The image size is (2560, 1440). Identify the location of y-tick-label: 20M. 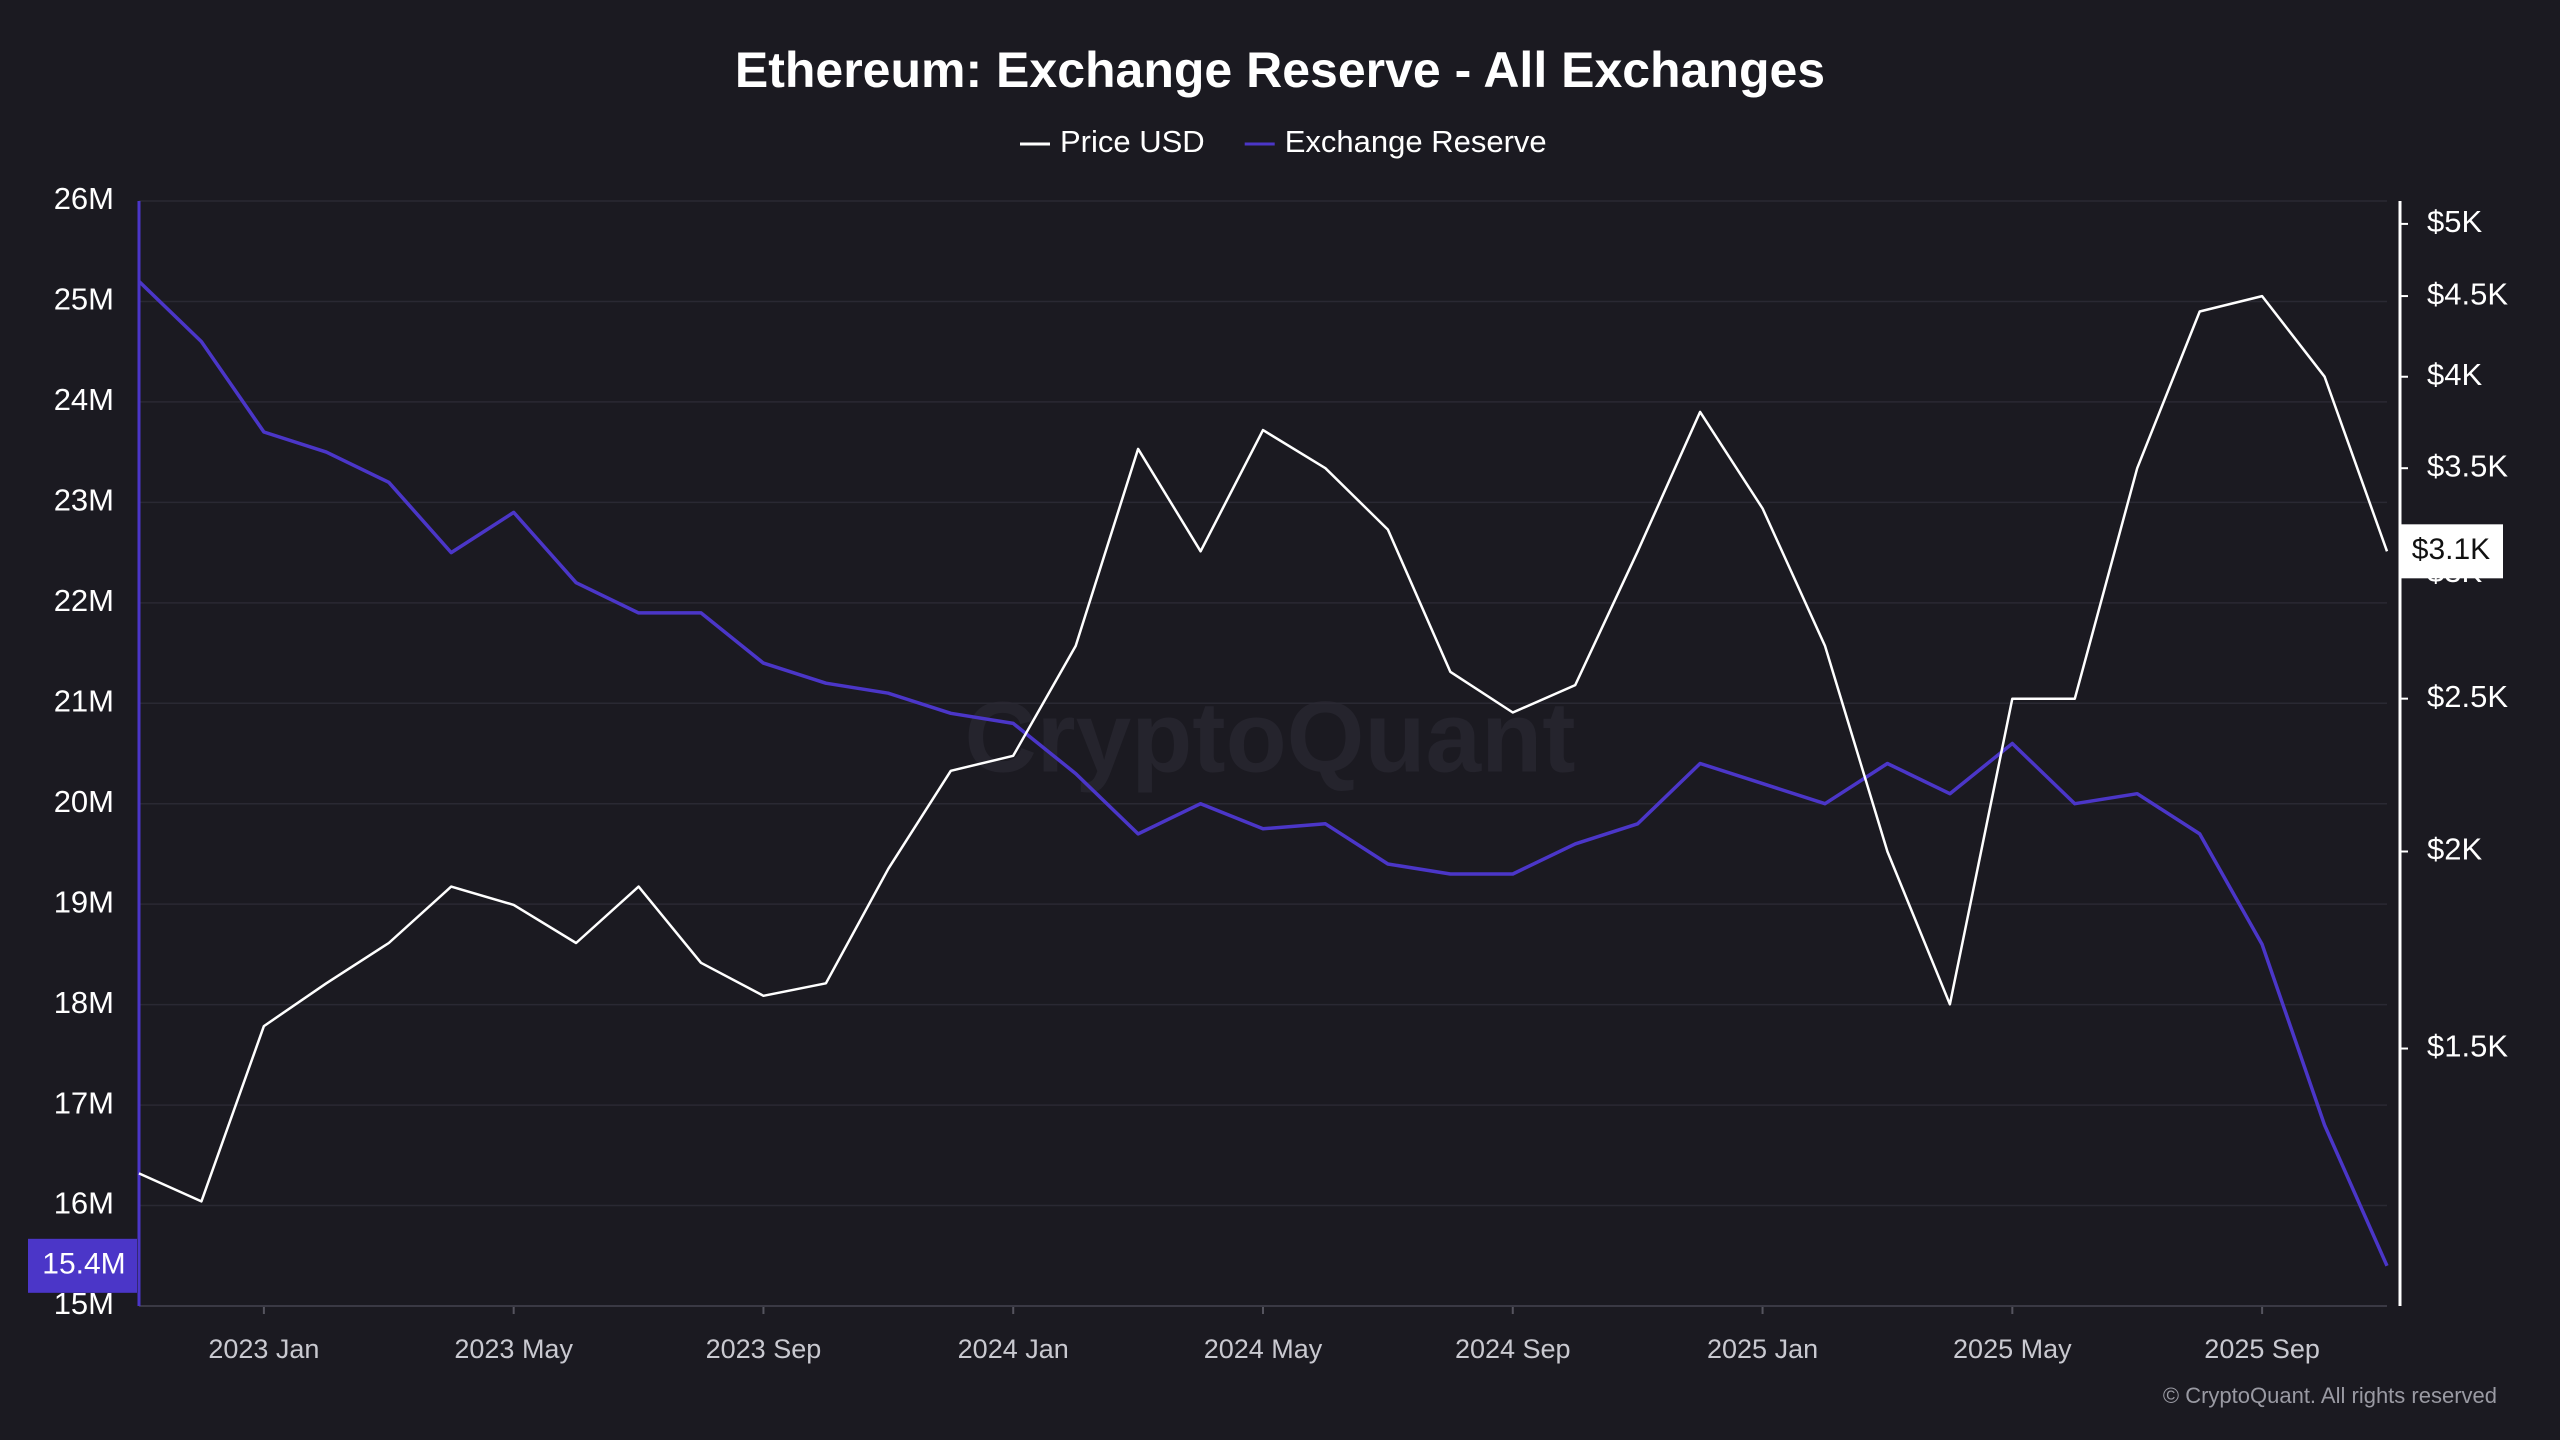
(84, 801).